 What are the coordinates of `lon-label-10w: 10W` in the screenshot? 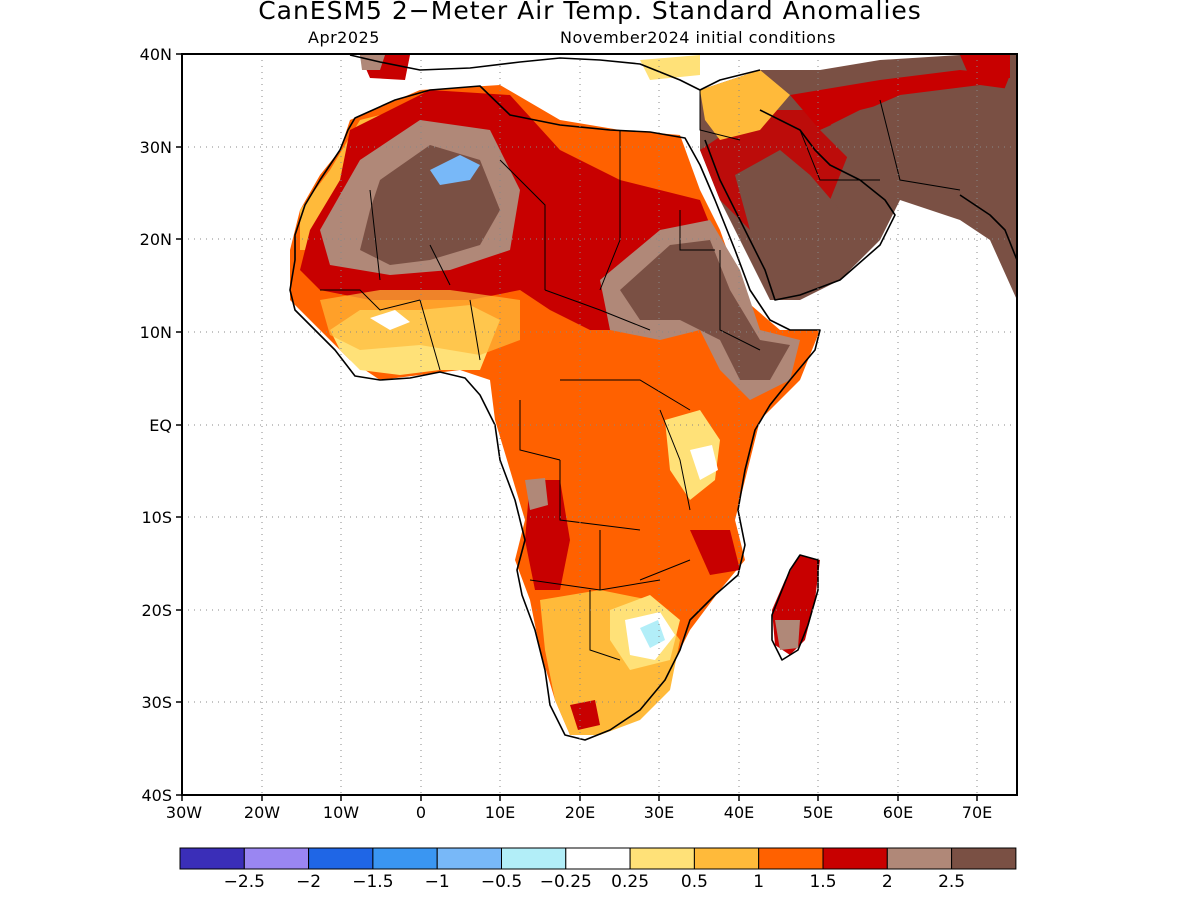 It's located at (341, 812).